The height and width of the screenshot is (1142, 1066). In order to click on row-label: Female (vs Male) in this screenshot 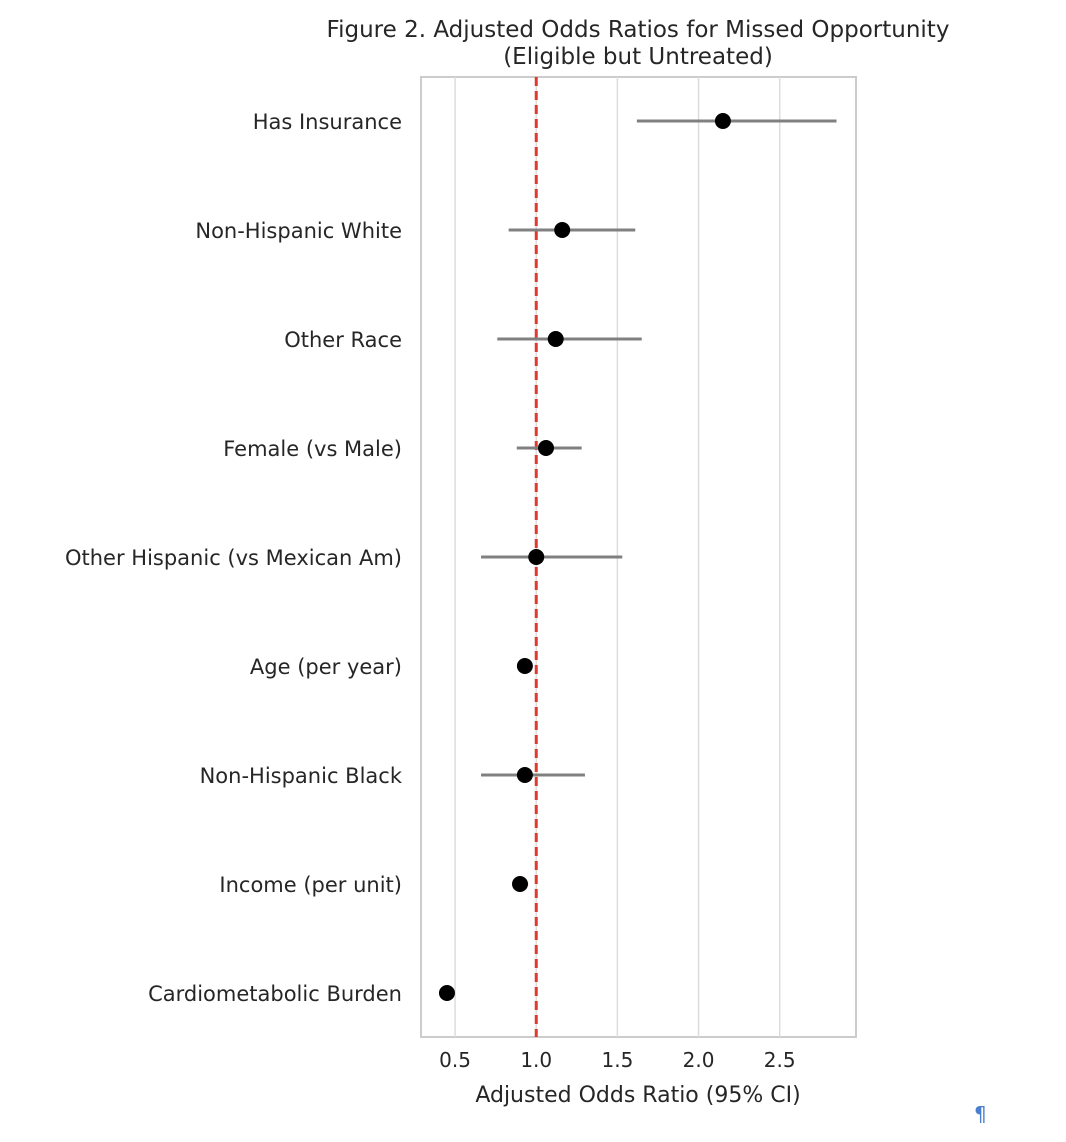, I will do `click(312, 449)`.